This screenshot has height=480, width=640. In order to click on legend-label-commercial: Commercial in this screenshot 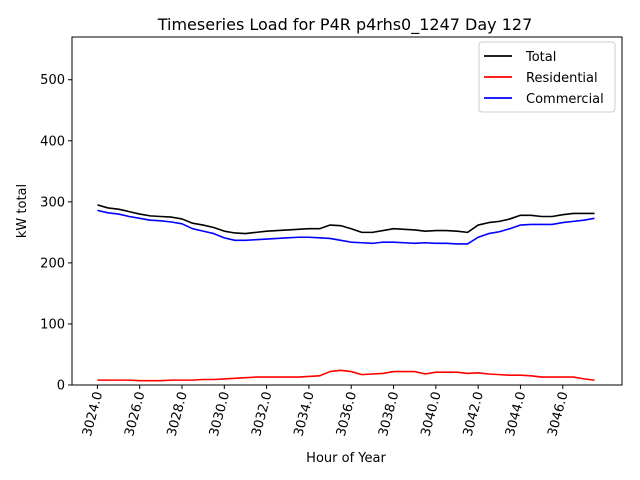, I will do `click(565, 99)`.